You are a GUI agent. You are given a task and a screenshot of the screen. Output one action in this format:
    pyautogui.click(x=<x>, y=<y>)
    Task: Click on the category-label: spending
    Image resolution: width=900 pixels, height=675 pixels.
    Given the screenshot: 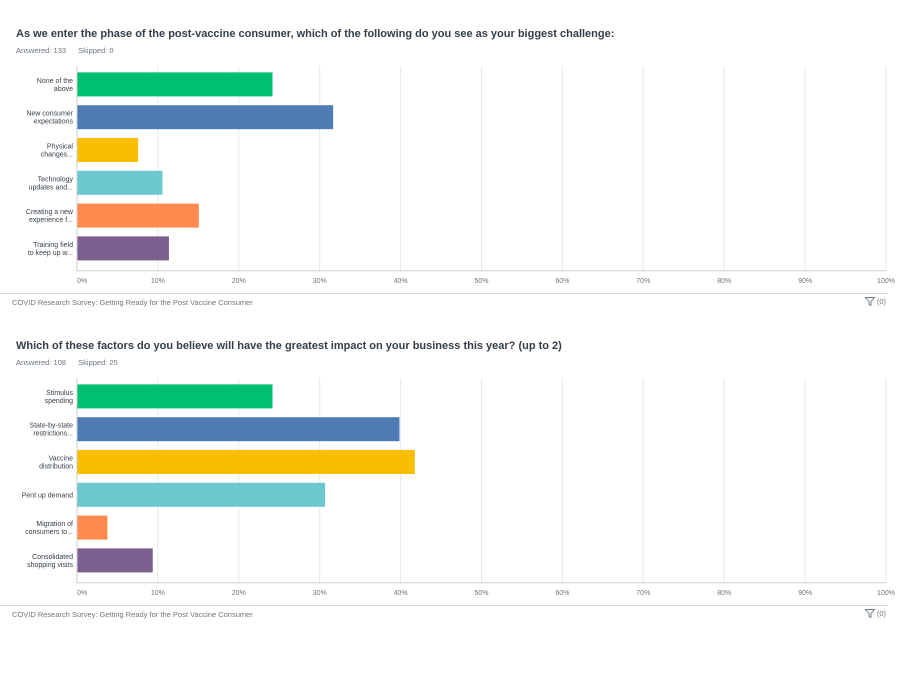 What is the action you would take?
    pyautogui.click(x=59, y=401)
    